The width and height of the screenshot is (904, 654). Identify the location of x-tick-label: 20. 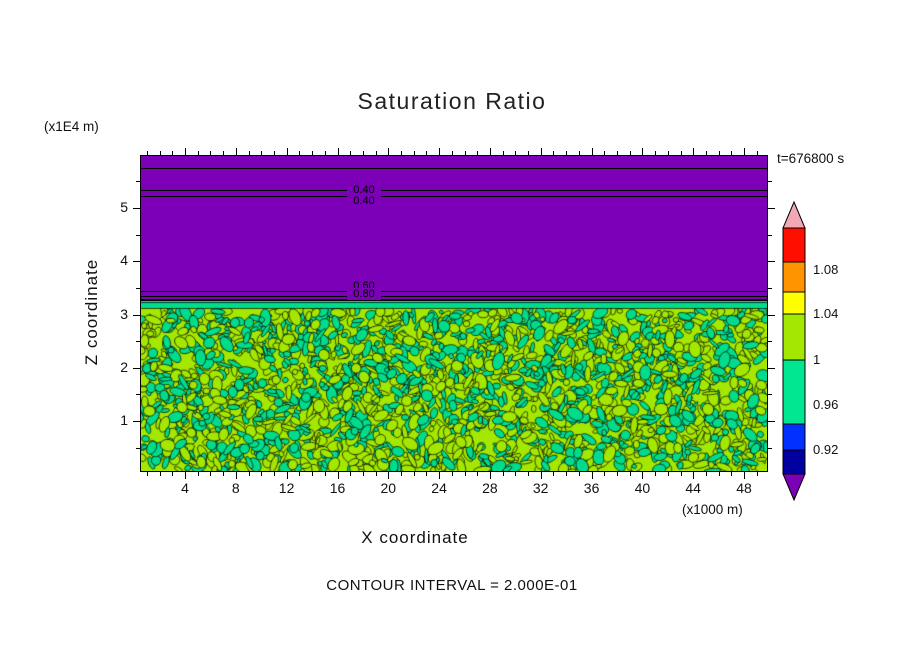
(388, 488).